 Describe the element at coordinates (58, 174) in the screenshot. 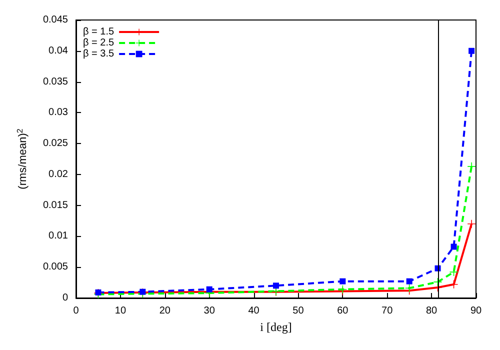

I see `y-tick-label: 0.02` at that location.